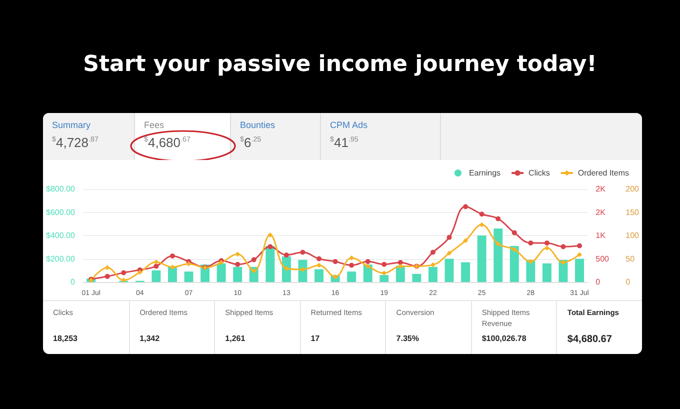 The height and width of the screenshot is (409, 680). What do you see at coordinates (504, 338) in the screenshot?
I see `text: $100,026.78` at bounding box center [504, 338].